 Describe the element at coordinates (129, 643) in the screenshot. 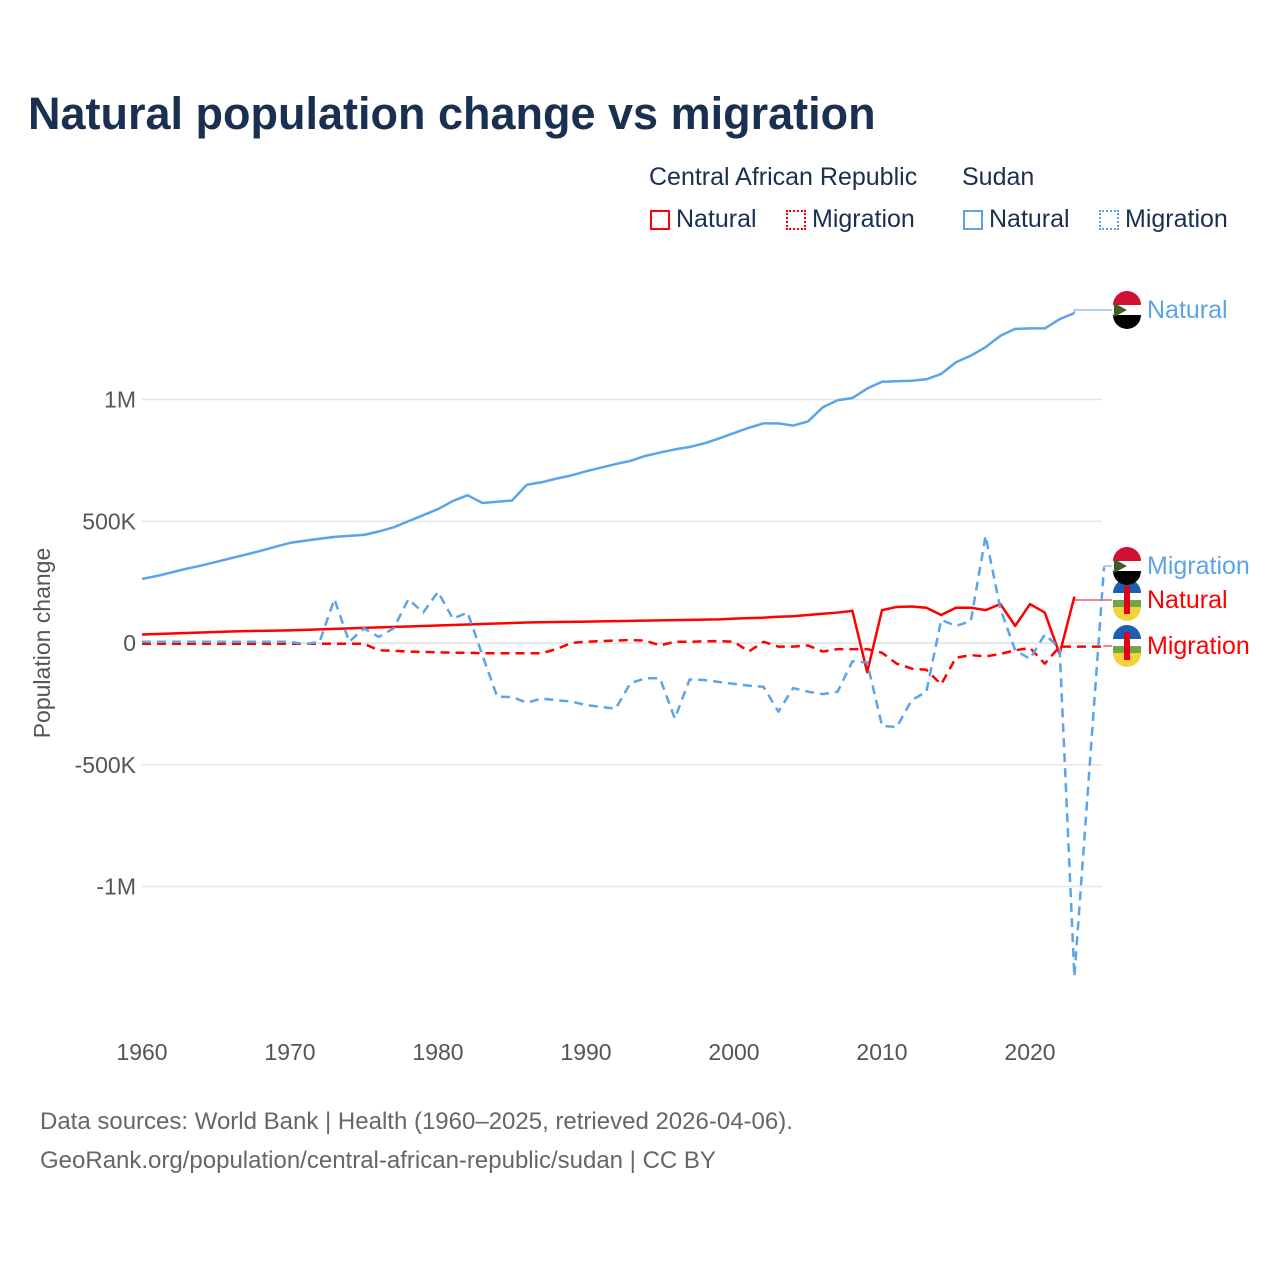

I see `y-tick-label: 0` at that location.